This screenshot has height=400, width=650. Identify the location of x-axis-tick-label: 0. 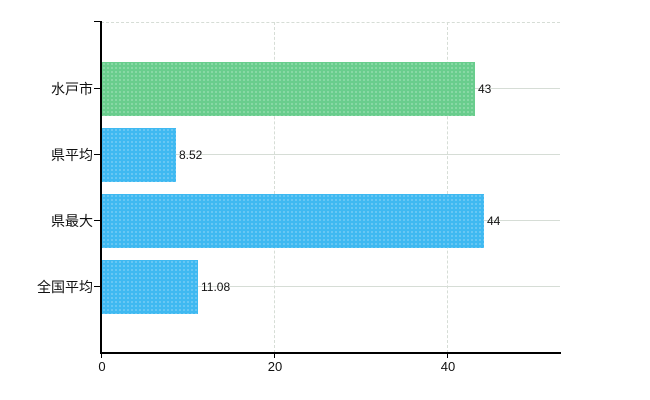
(102, 366).